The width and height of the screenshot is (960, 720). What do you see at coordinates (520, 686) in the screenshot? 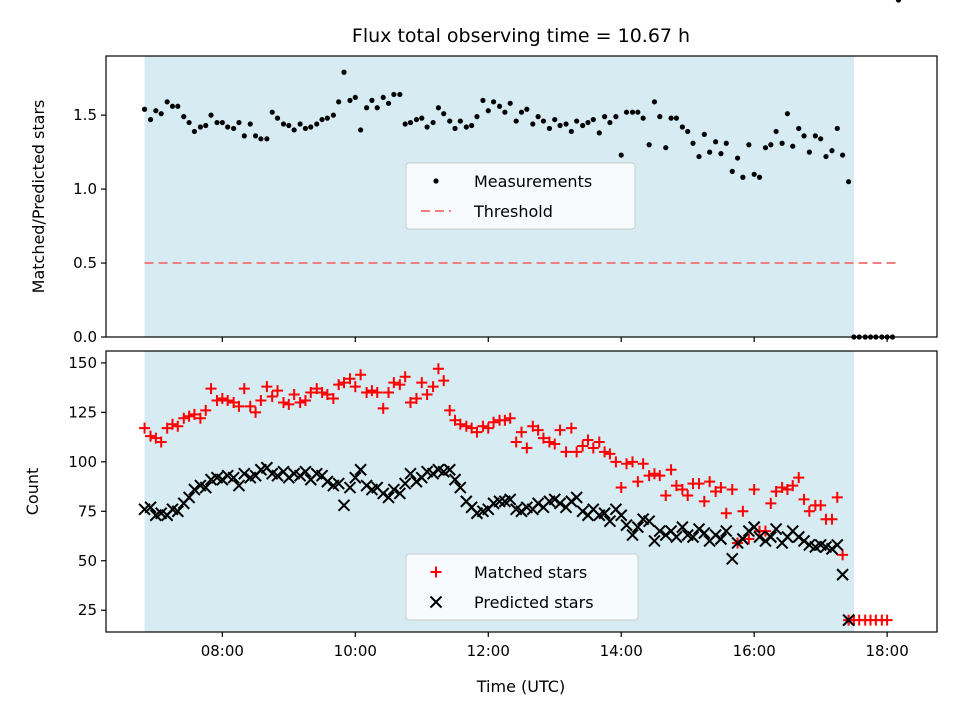
I see `x-axis-label: Time (UTC)` at bounding box center [520, 686].